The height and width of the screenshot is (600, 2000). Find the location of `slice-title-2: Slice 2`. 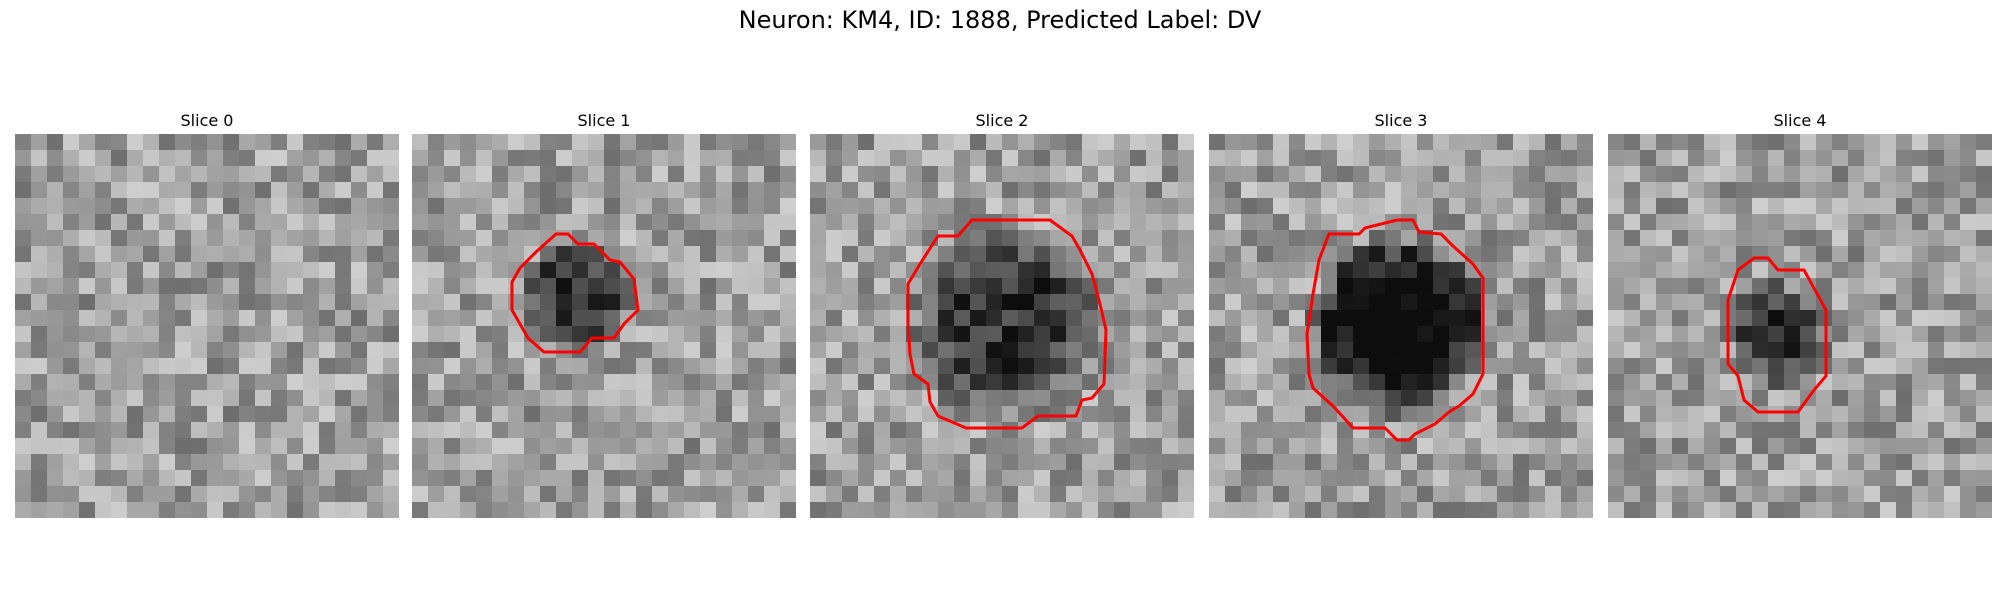

slice-title-2: Slice 2 is located at coordinates (1002, 120).